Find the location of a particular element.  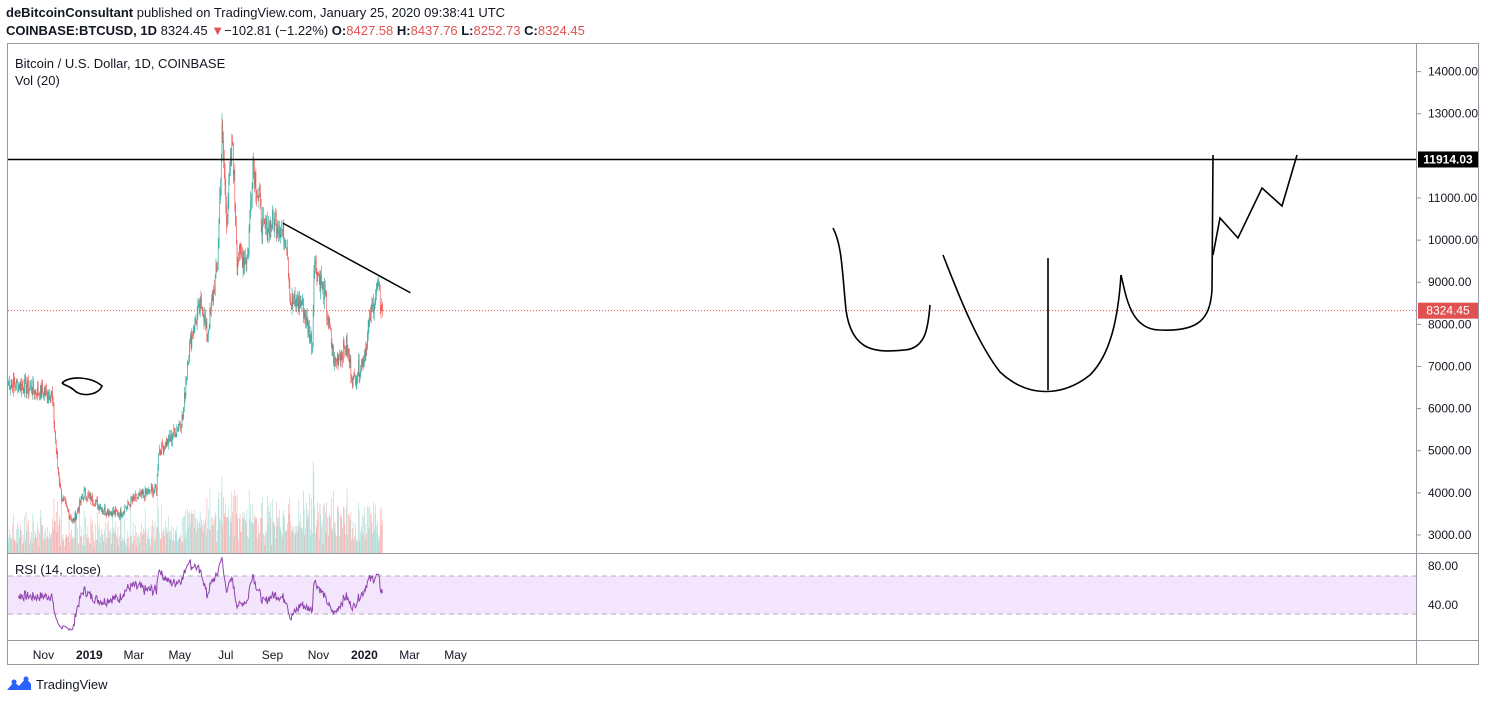

rsi-tick-label: 40.00 is located at coordinates (1443, 605).